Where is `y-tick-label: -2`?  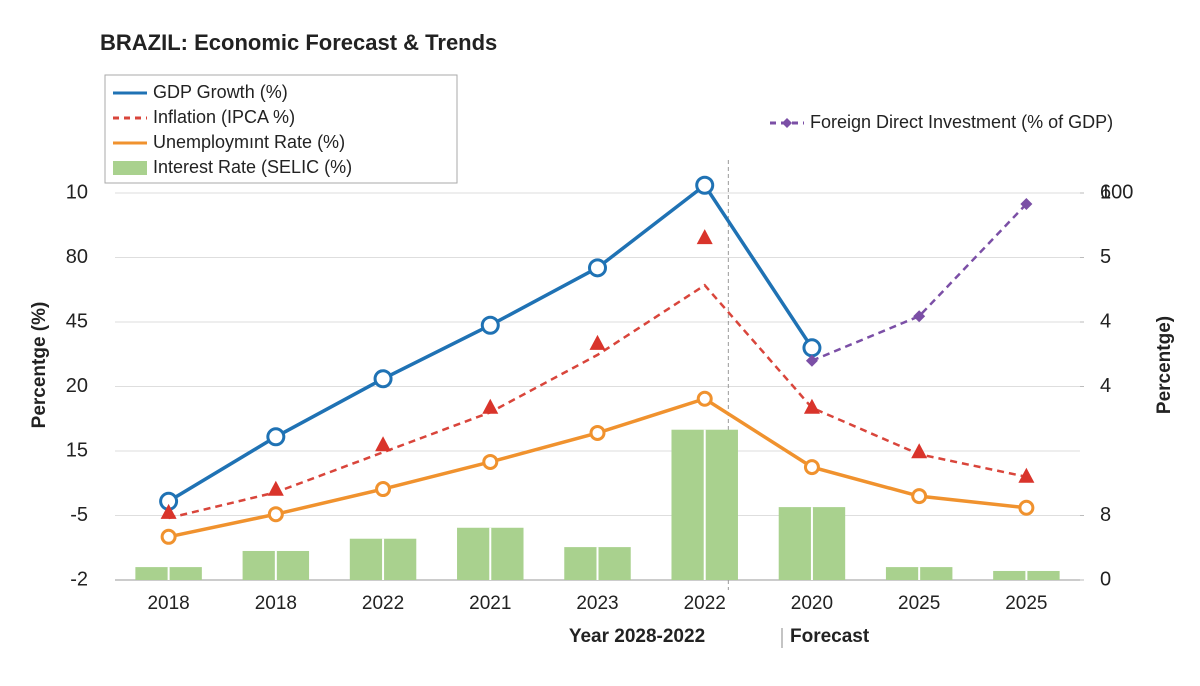
y-tick-label: -2 is located at coordinates (79, 579).